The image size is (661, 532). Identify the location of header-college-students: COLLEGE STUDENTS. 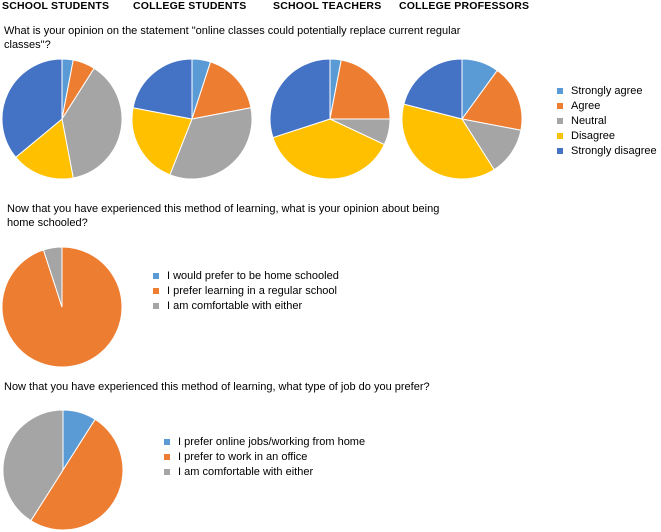
(190, 6).